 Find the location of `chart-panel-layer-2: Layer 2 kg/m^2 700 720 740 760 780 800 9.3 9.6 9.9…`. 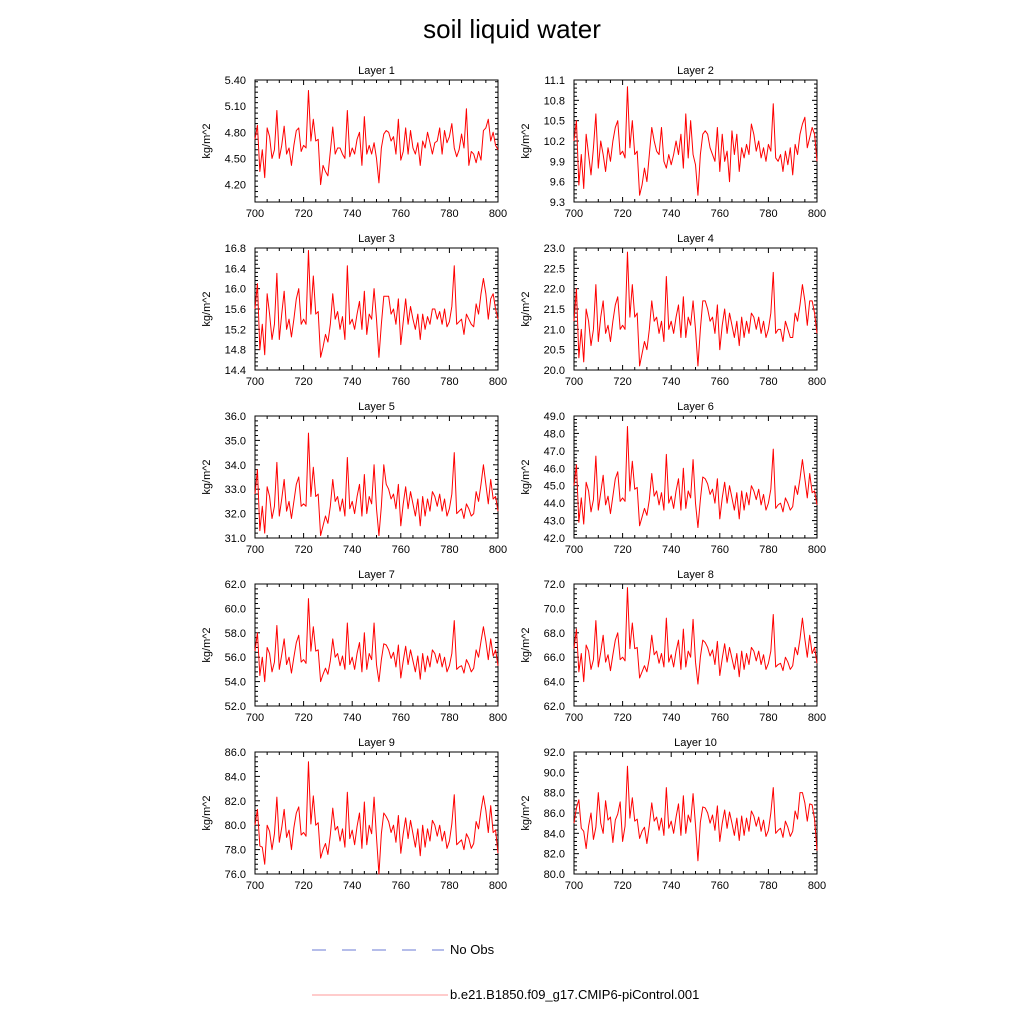

chart-panel-layer-2: Layer 2 kg/m^2 700 720 740 760 780 800 9.3 9.6 9.9… is located at coordinates (673, 142).